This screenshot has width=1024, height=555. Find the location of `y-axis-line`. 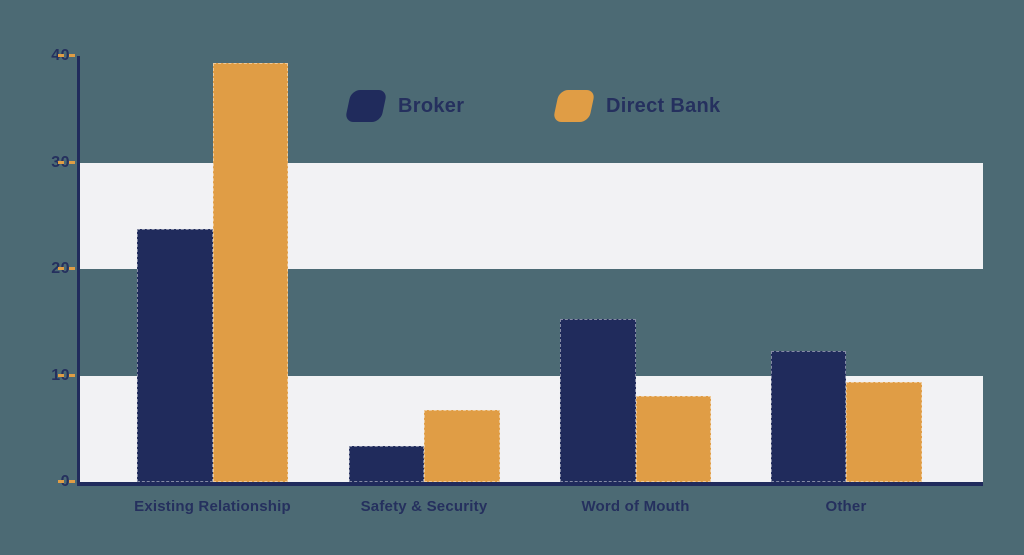

y-axis-line is located at coordinates (78, 271).